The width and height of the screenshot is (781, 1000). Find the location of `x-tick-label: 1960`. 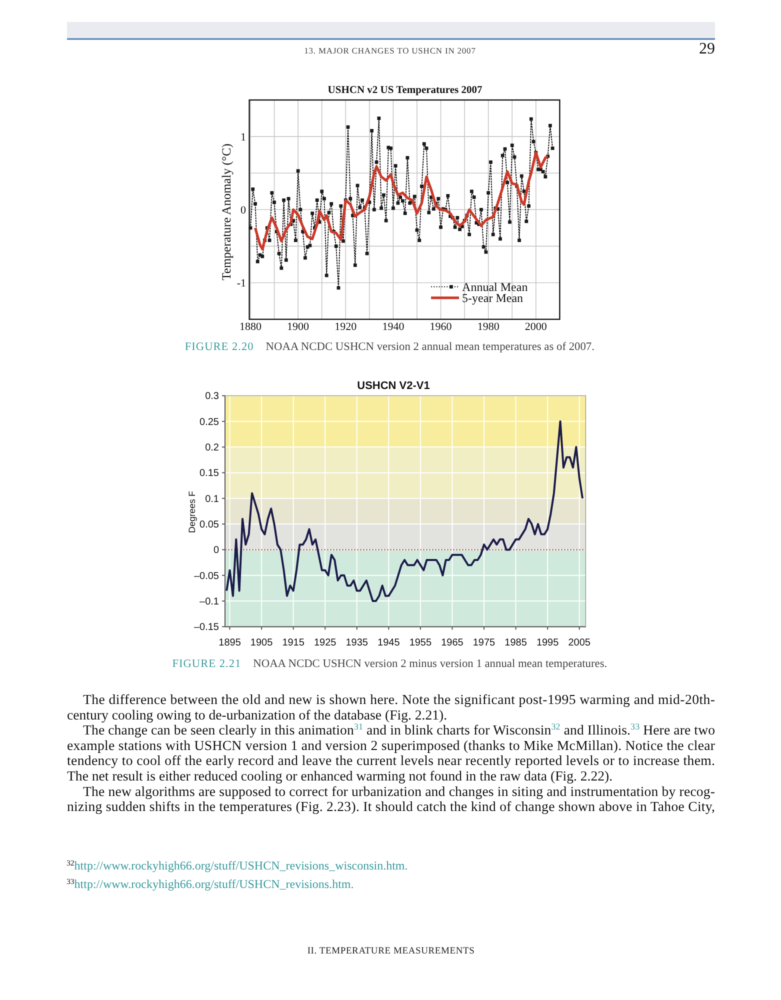

x-tick-label: 1960 is located at coordinates (441, 327).